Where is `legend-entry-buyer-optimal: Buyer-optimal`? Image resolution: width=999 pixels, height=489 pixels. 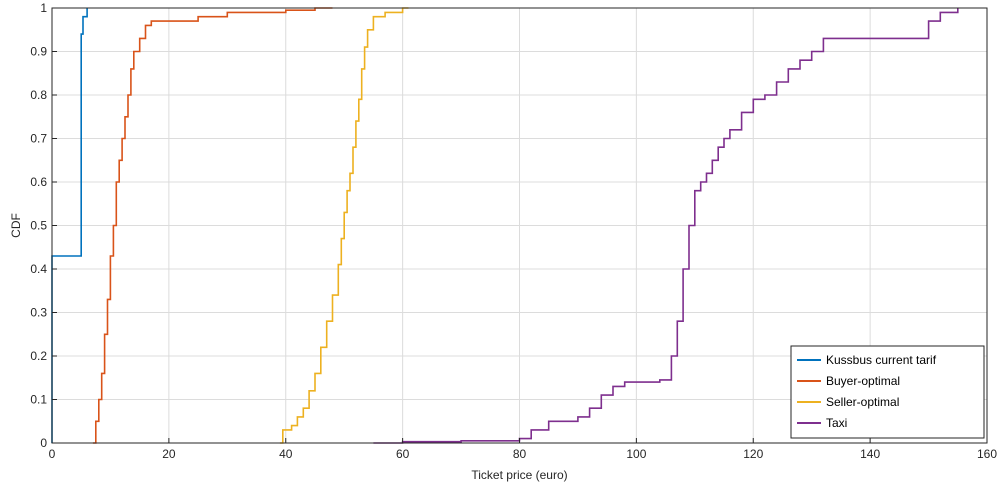 legend-entry-buyer-optimal: Buyer-optimal is located at coordinates (848, 381).